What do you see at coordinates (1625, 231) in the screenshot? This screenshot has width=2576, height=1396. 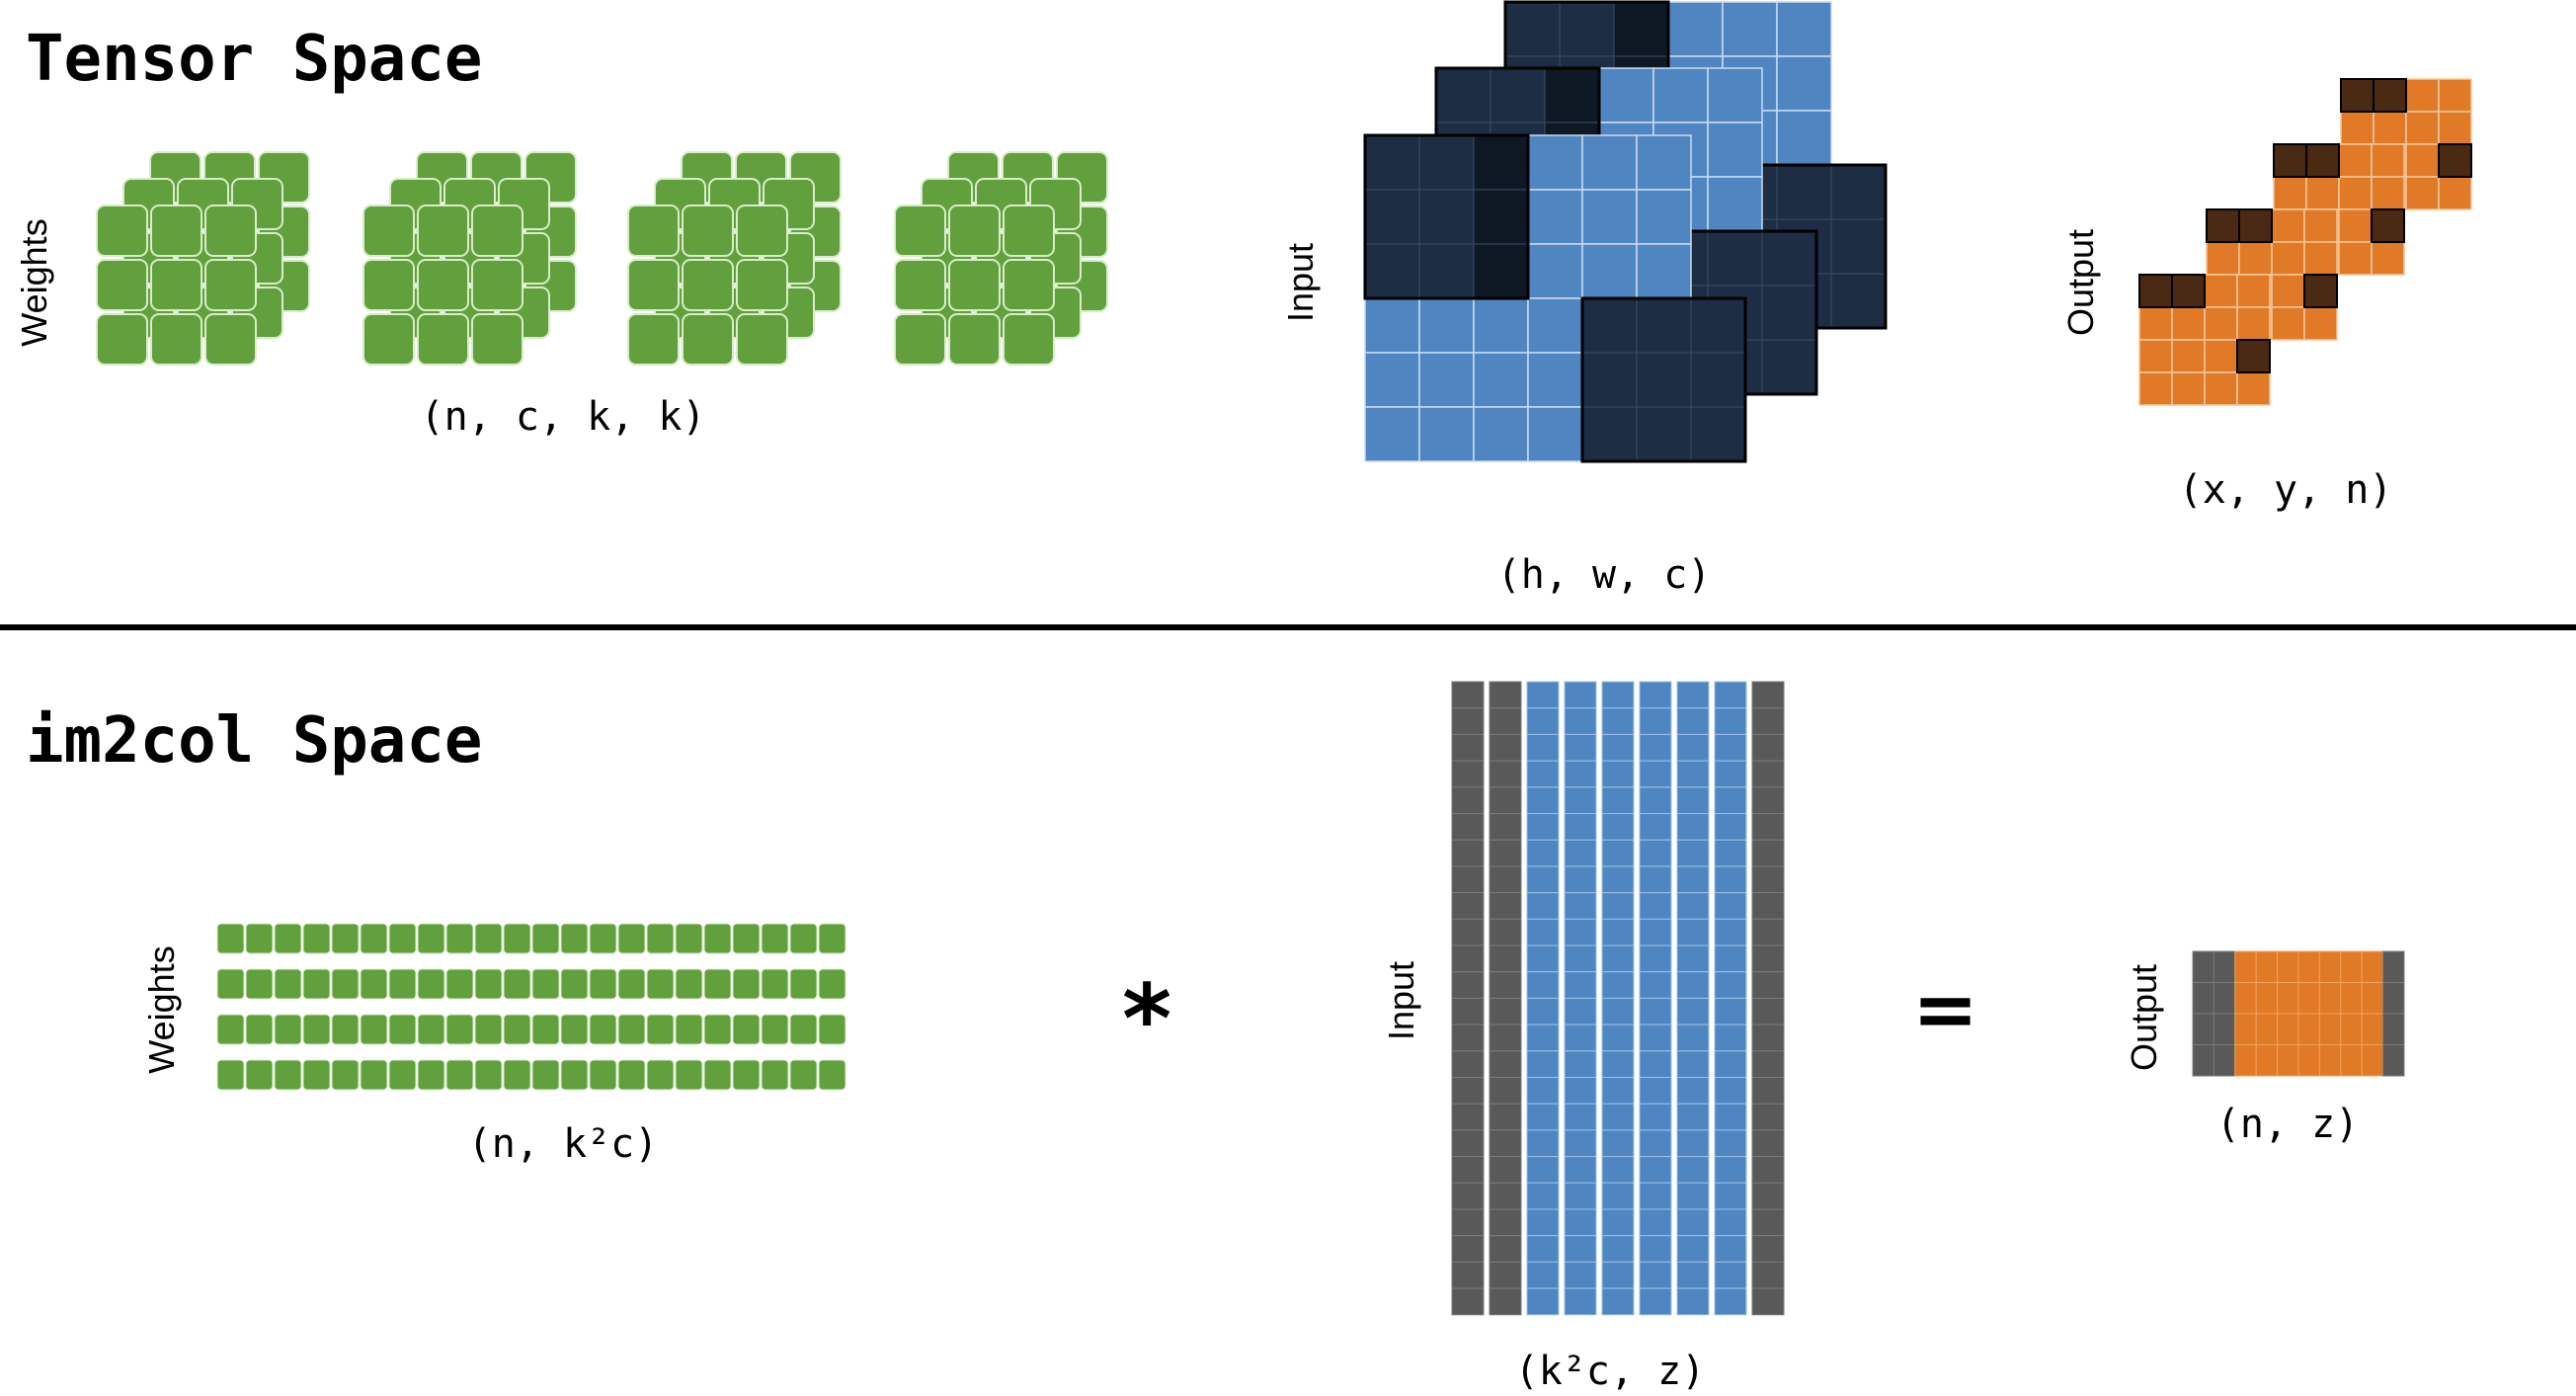 I see `tensor-input-volume` at bounding box center [1625, 231].